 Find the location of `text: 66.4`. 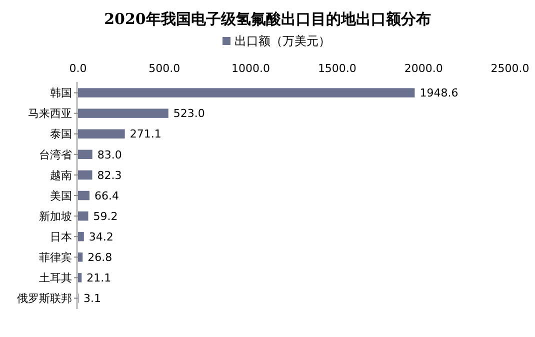

text: 66.4 is located at coordinates (106, 195).